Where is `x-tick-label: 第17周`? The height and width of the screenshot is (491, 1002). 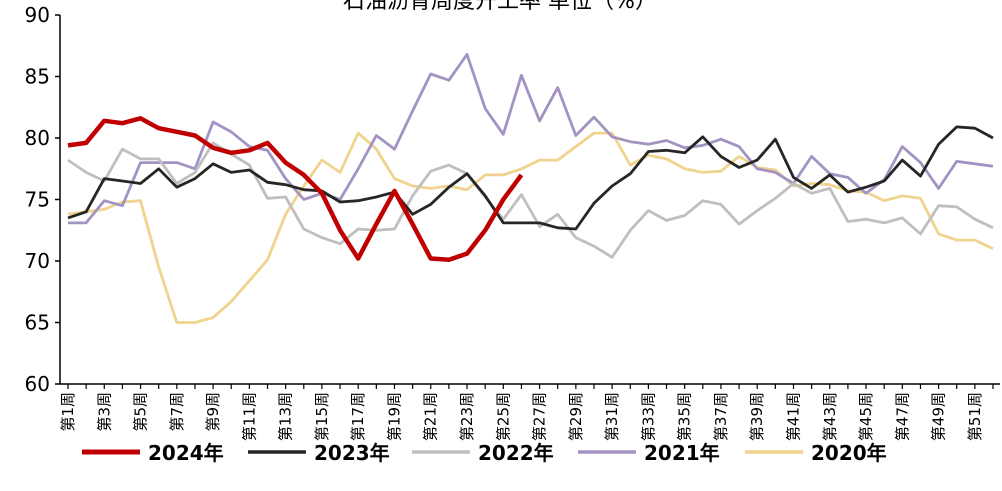
x-tick-label: 第17周 is located at coordinates (358, 416).